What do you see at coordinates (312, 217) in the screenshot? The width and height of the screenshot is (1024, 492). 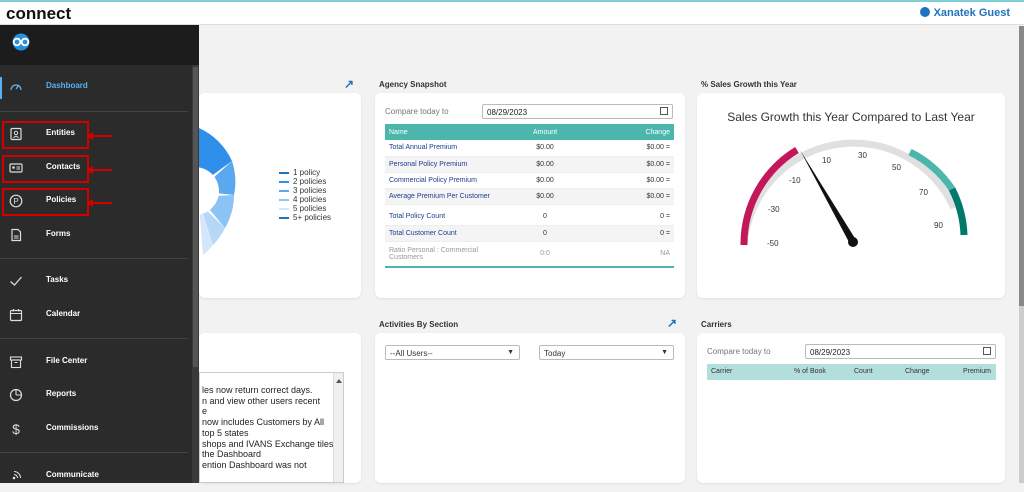 I see `legend-label: 5+ policies` at bounding box center [312, 217].